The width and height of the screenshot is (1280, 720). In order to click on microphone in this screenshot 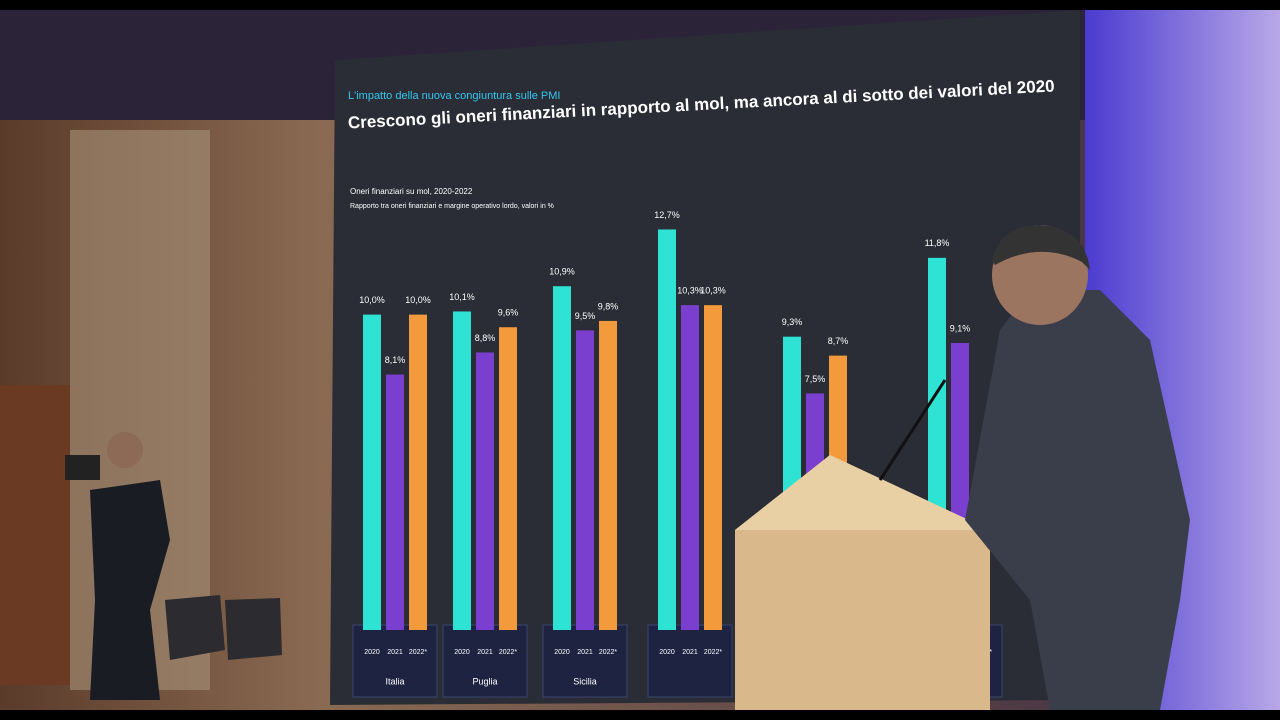, I will do `click(912, 430)`.